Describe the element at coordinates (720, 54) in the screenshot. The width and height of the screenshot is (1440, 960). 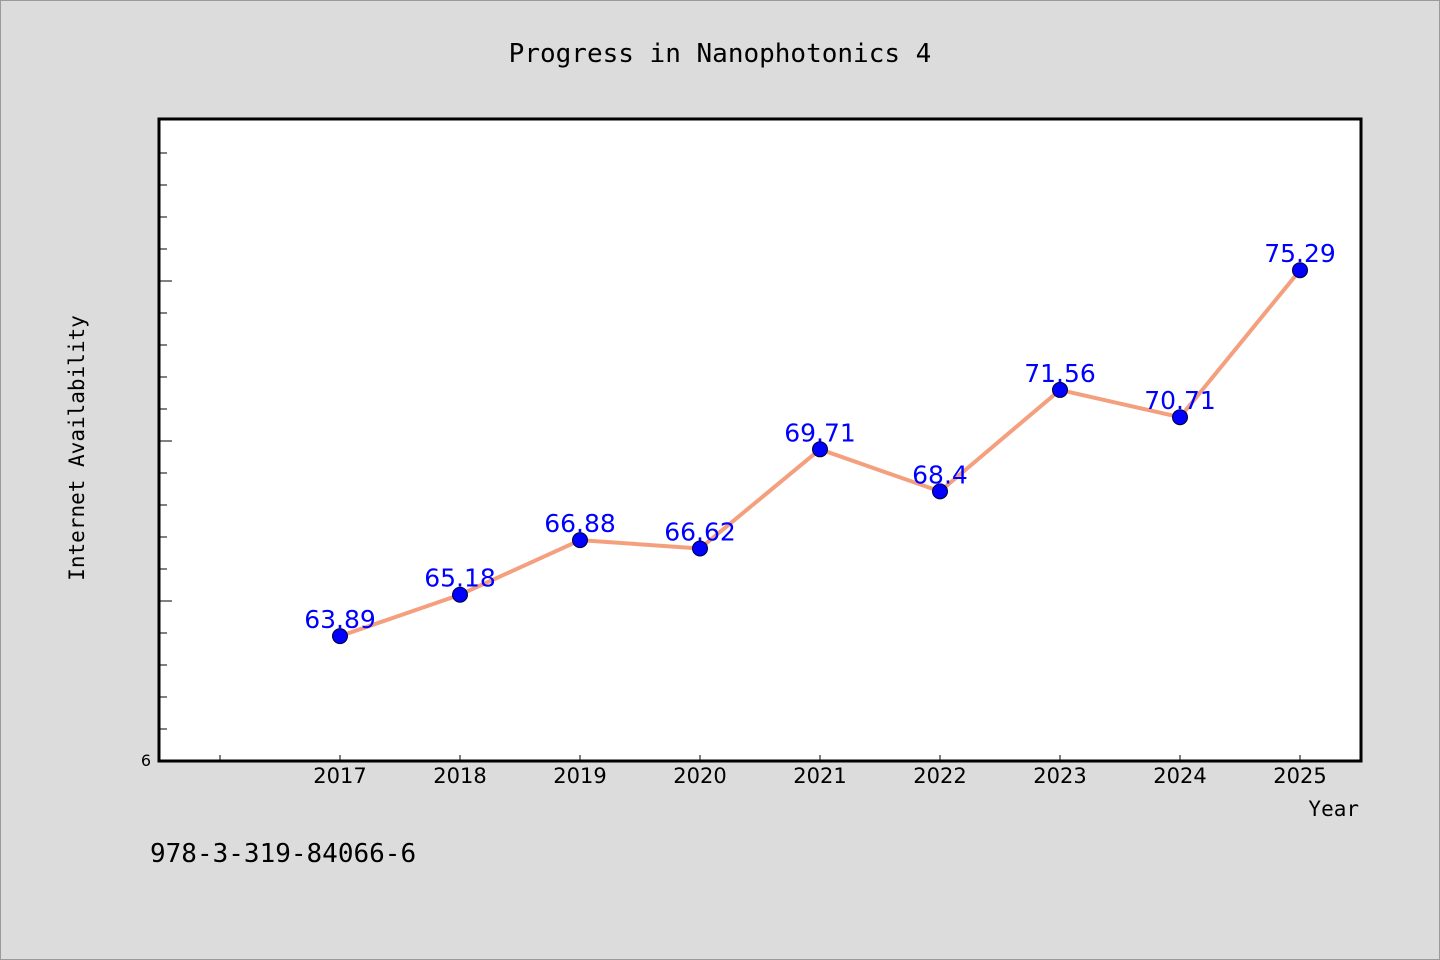
I see `chart-title: Progress in Nanophotonics 4` at that location.